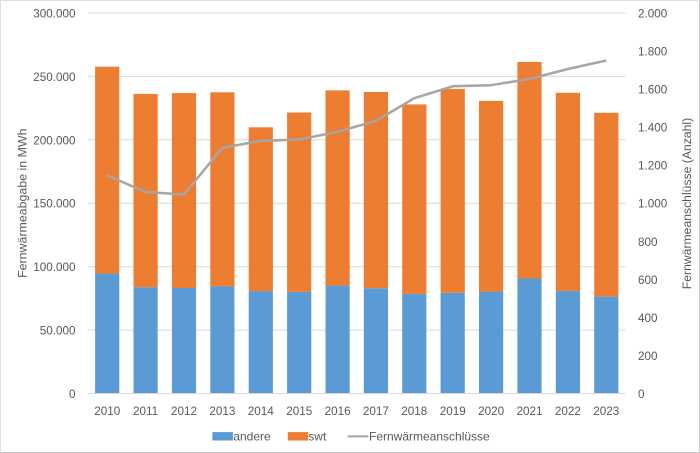  What do you see at coordinates (653, 14) in the screenshot?
I see `svg-text: 2.000` at bounding box center [653, 14].